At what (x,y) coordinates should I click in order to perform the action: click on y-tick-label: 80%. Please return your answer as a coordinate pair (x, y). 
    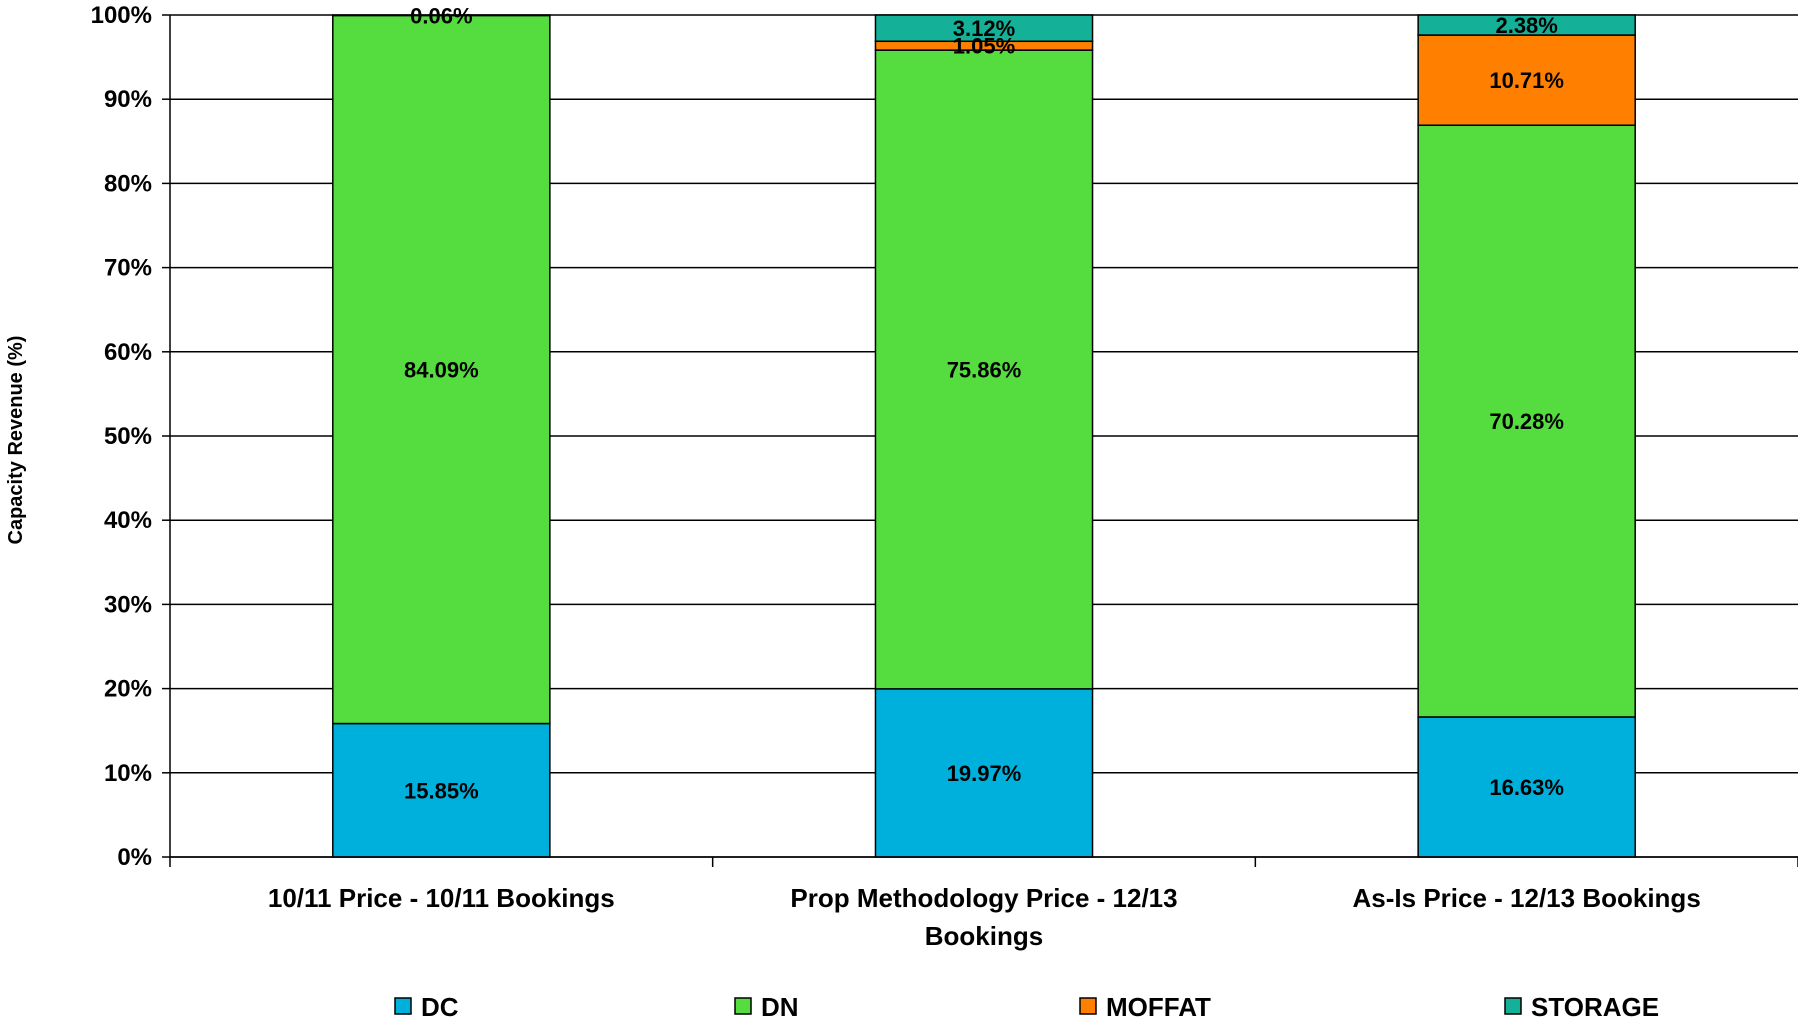
    Looking at the image, I should click on (128, 183).